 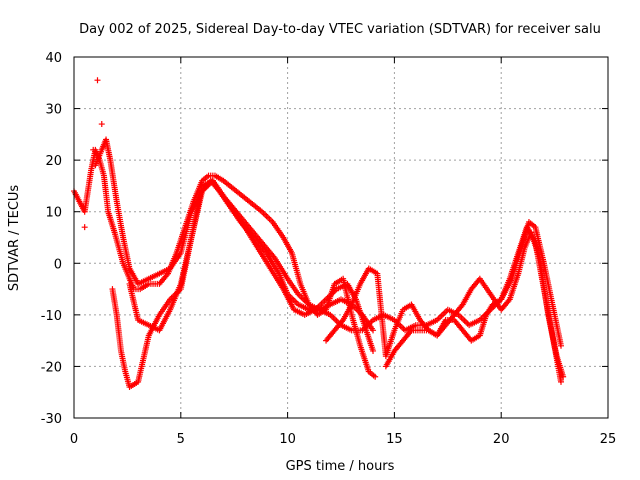 What do you see at coordinates (74, 439) in the screenshot?
I see `x-tick-label: 0` at bounding box center [74, 439].